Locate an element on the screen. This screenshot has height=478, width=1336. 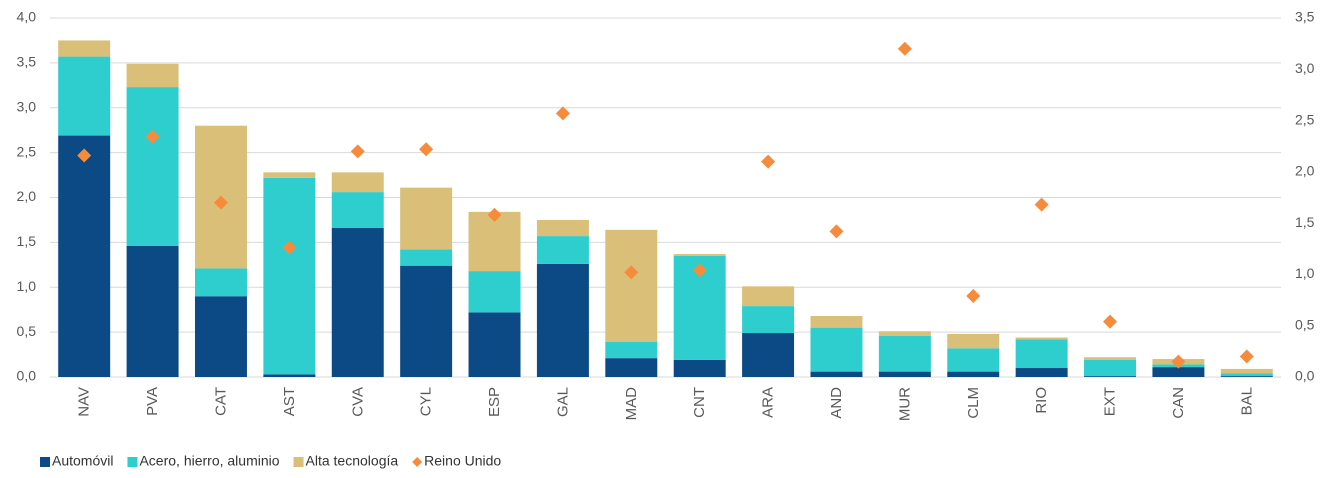
y2-tick-label: 2,0 is located at coordinates (1305, 171).